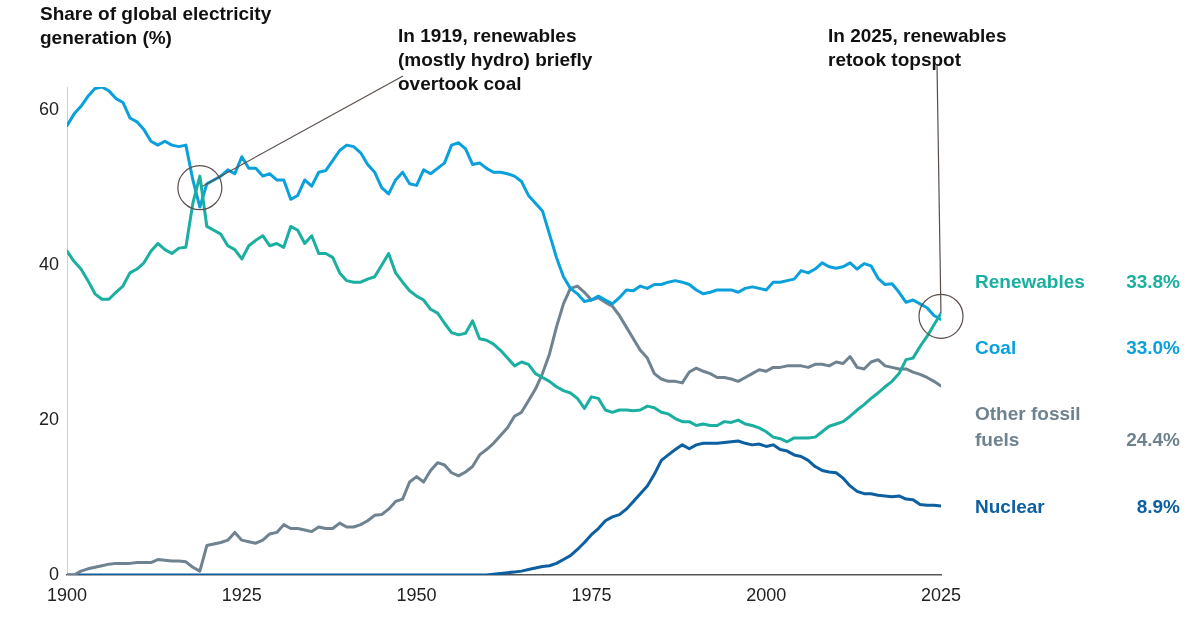  What do you see at coordinates (766, 594) in the screenshot?
I see `x-tick-label: 2000` at bounding box center [766, 594].